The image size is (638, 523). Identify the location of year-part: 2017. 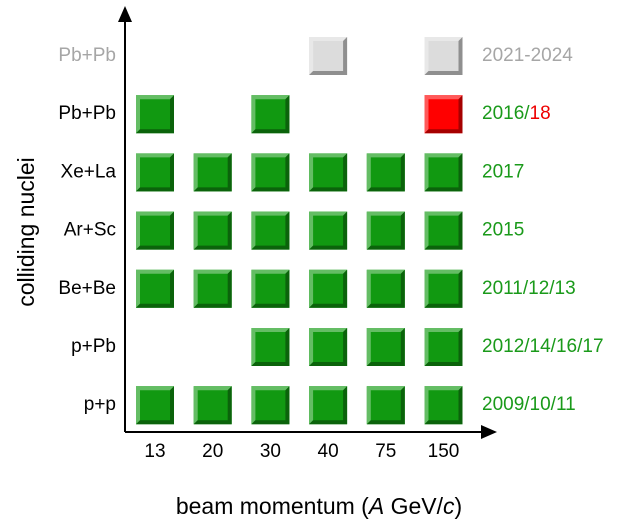
(503, 171).